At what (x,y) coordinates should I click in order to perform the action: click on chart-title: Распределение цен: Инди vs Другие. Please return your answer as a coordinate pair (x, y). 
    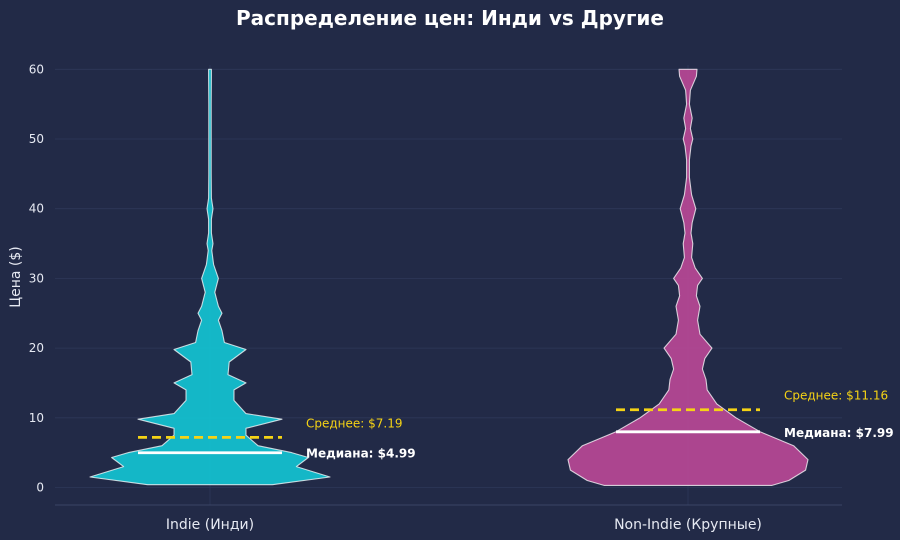
    Looking at the image, I should click on (450, 18).